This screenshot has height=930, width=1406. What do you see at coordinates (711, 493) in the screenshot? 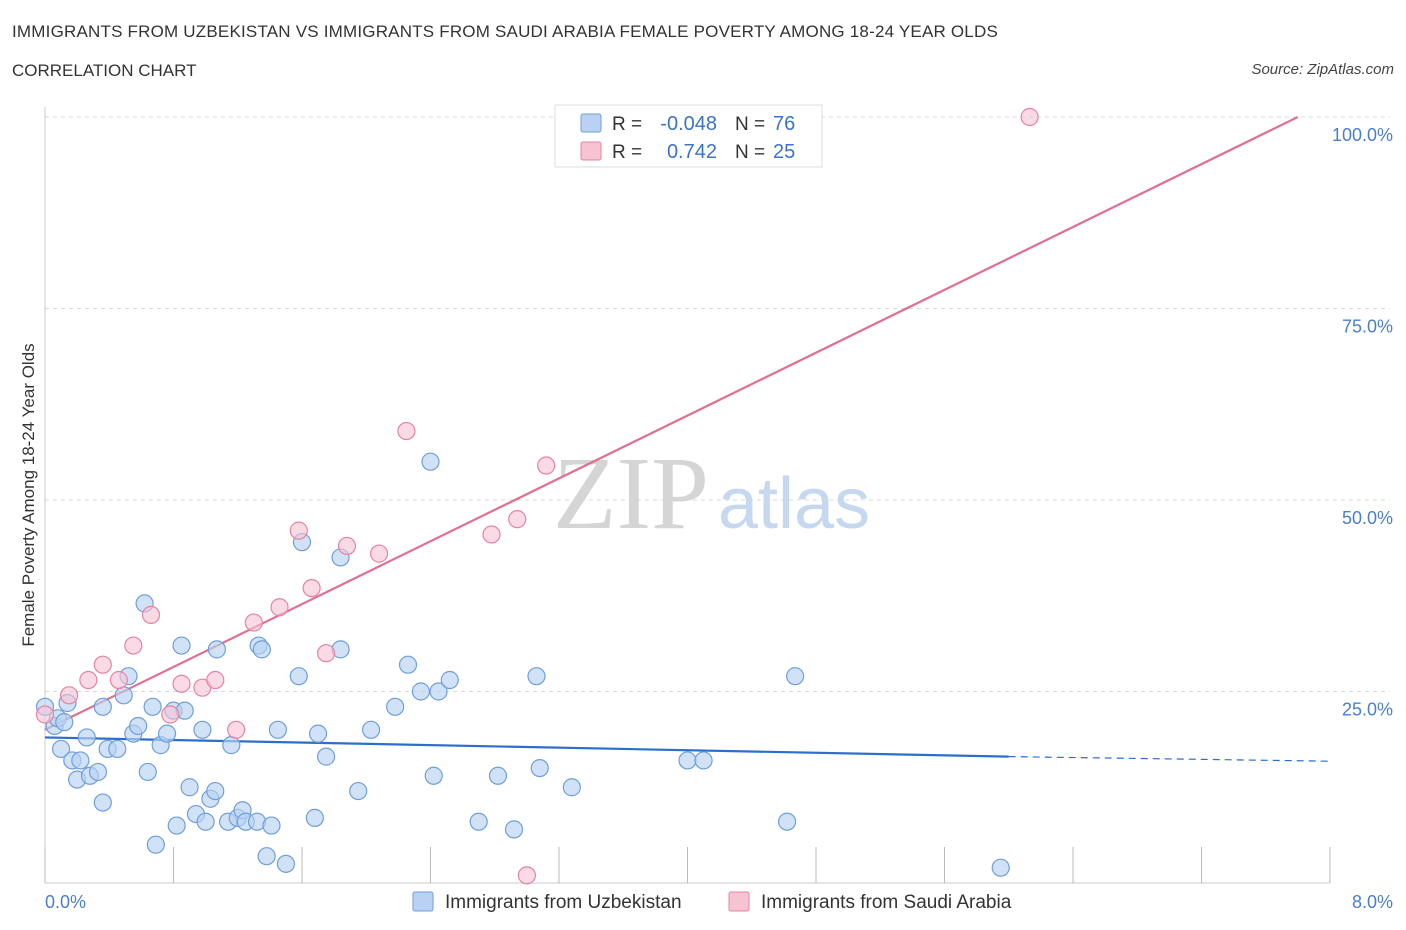
I see `watermark: ZIP atlas` at bounding box center [711, 493].